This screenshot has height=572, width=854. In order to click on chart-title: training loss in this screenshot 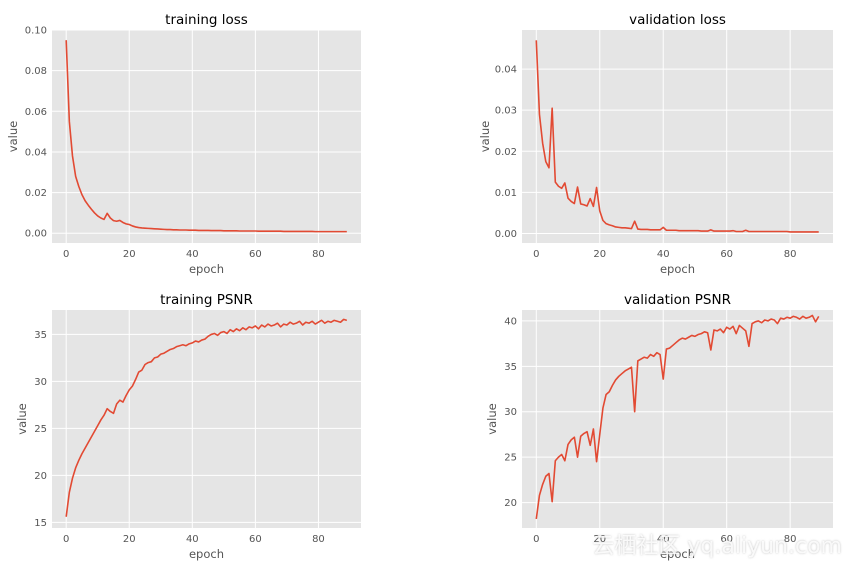, I will do `click(206, 20)`.